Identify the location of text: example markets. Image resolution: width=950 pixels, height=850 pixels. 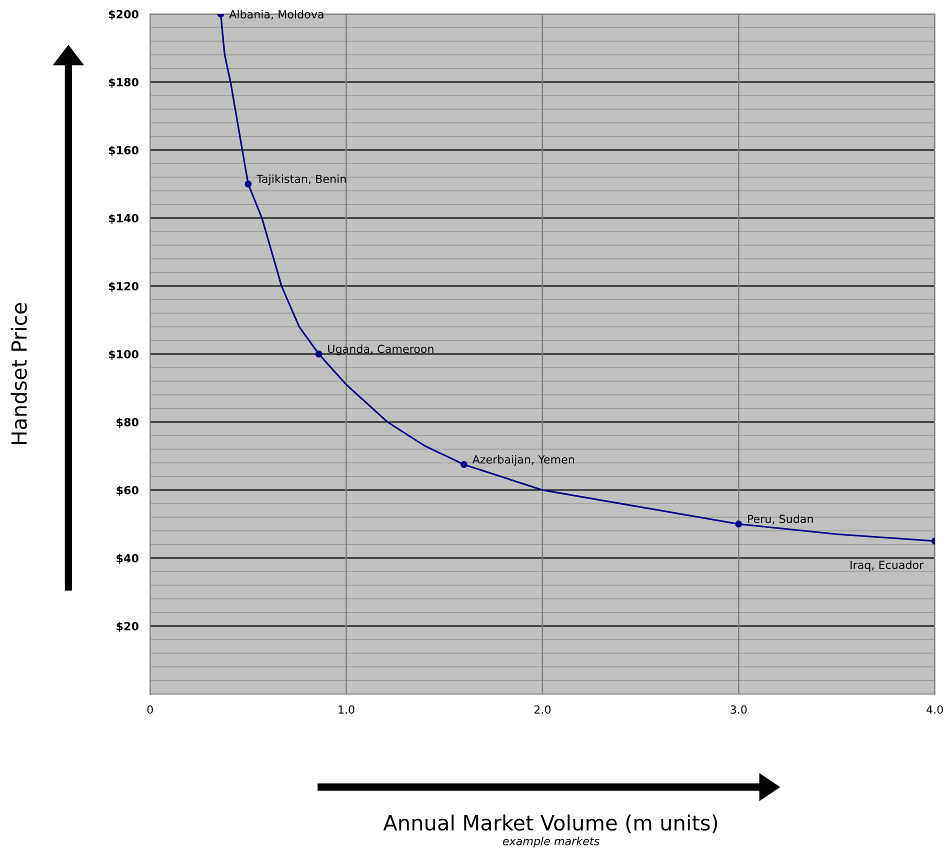
(551, 842).